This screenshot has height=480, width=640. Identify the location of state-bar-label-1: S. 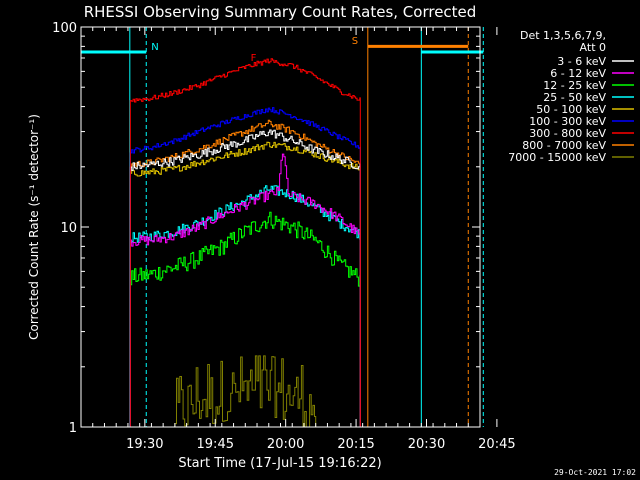
(355, 41).